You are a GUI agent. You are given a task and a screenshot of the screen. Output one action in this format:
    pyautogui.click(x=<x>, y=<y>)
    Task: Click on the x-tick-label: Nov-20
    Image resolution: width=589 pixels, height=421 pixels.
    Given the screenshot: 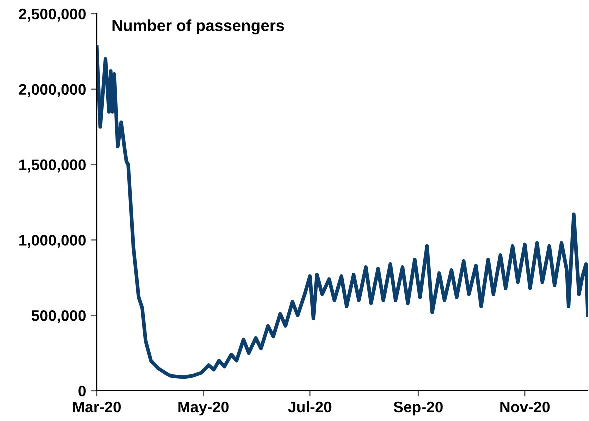 What is the action you would take?
    pyautogui.click(x=525, y=407)
    